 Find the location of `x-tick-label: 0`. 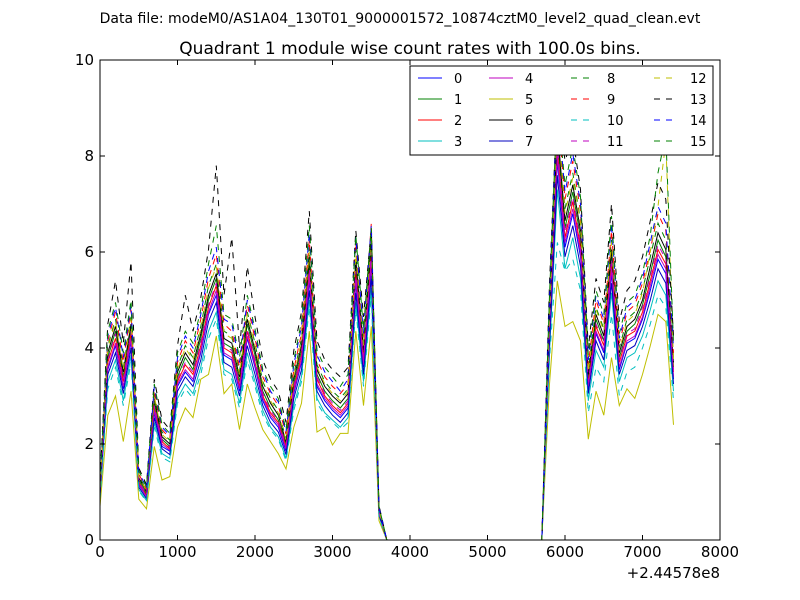

x-tick-label: 0 is located at coordinates (100, 552).